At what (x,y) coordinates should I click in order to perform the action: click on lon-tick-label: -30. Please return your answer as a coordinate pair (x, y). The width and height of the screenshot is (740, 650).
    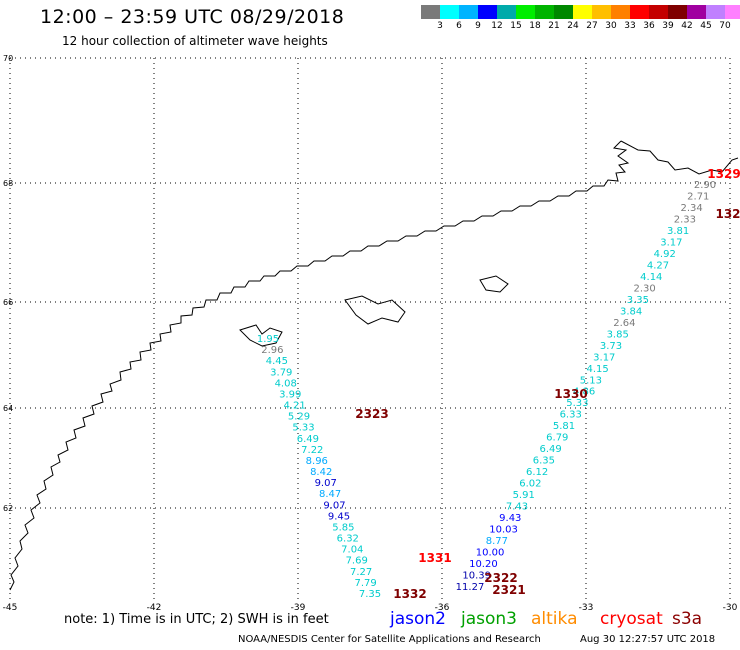
    Looking at the image, I should click on (730, 608).